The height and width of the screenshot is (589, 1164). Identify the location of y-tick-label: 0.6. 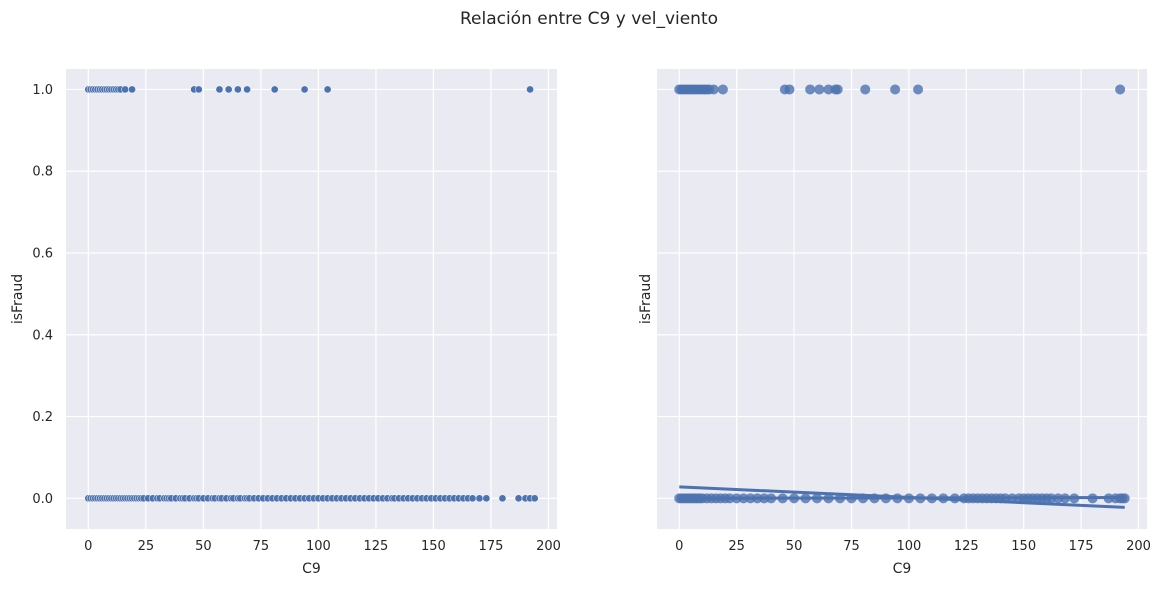
(42, 254).